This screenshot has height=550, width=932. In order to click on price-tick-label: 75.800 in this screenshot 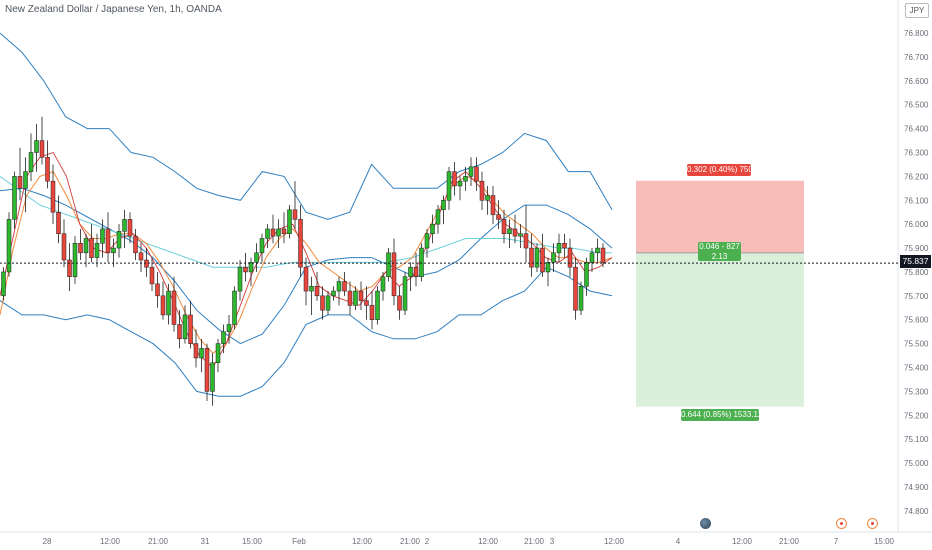, I will do `click(916, 272)`.